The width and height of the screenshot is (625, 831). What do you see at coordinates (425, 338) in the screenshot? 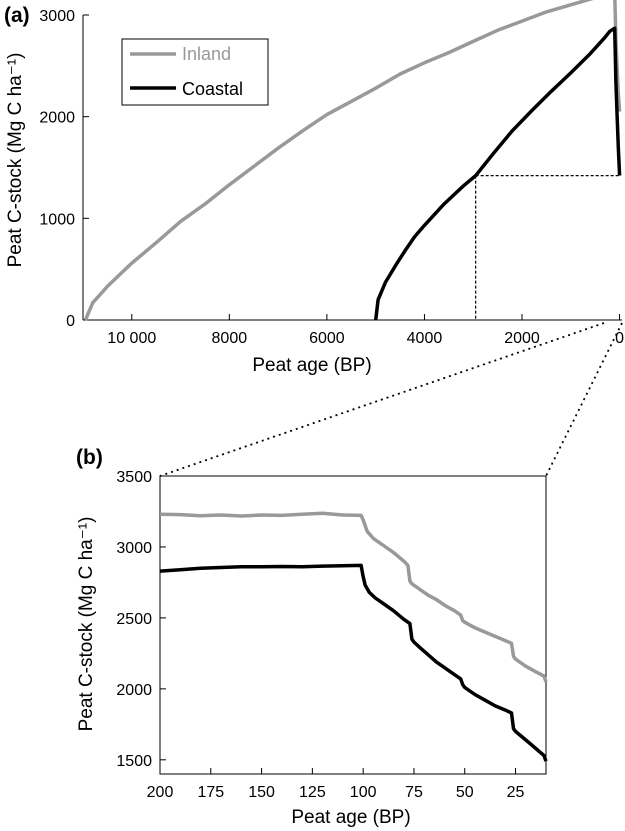
I see `x-tick-label-a: 4000` at bounding box center [425, 338].